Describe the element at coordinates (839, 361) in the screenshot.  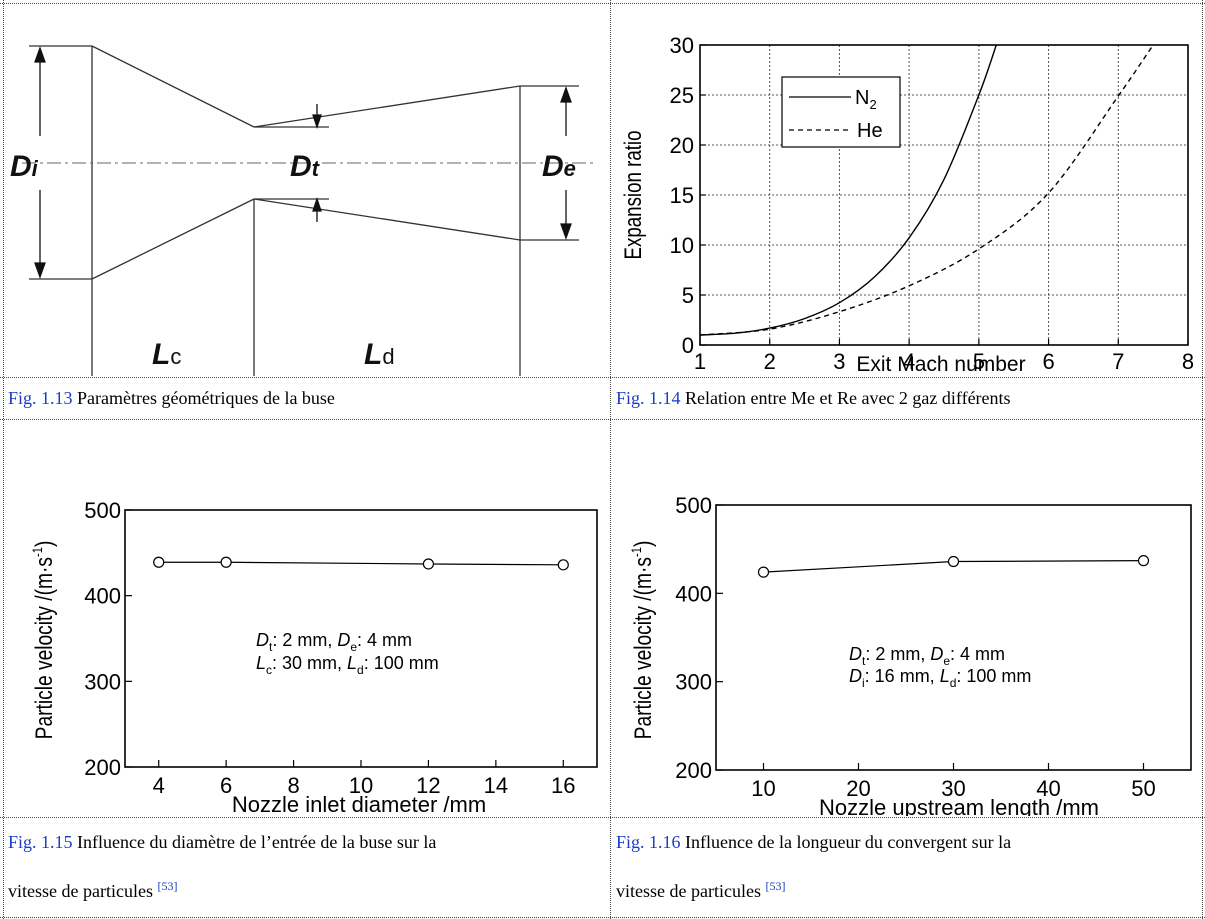
I see `x-tick-label: 3` at that location.